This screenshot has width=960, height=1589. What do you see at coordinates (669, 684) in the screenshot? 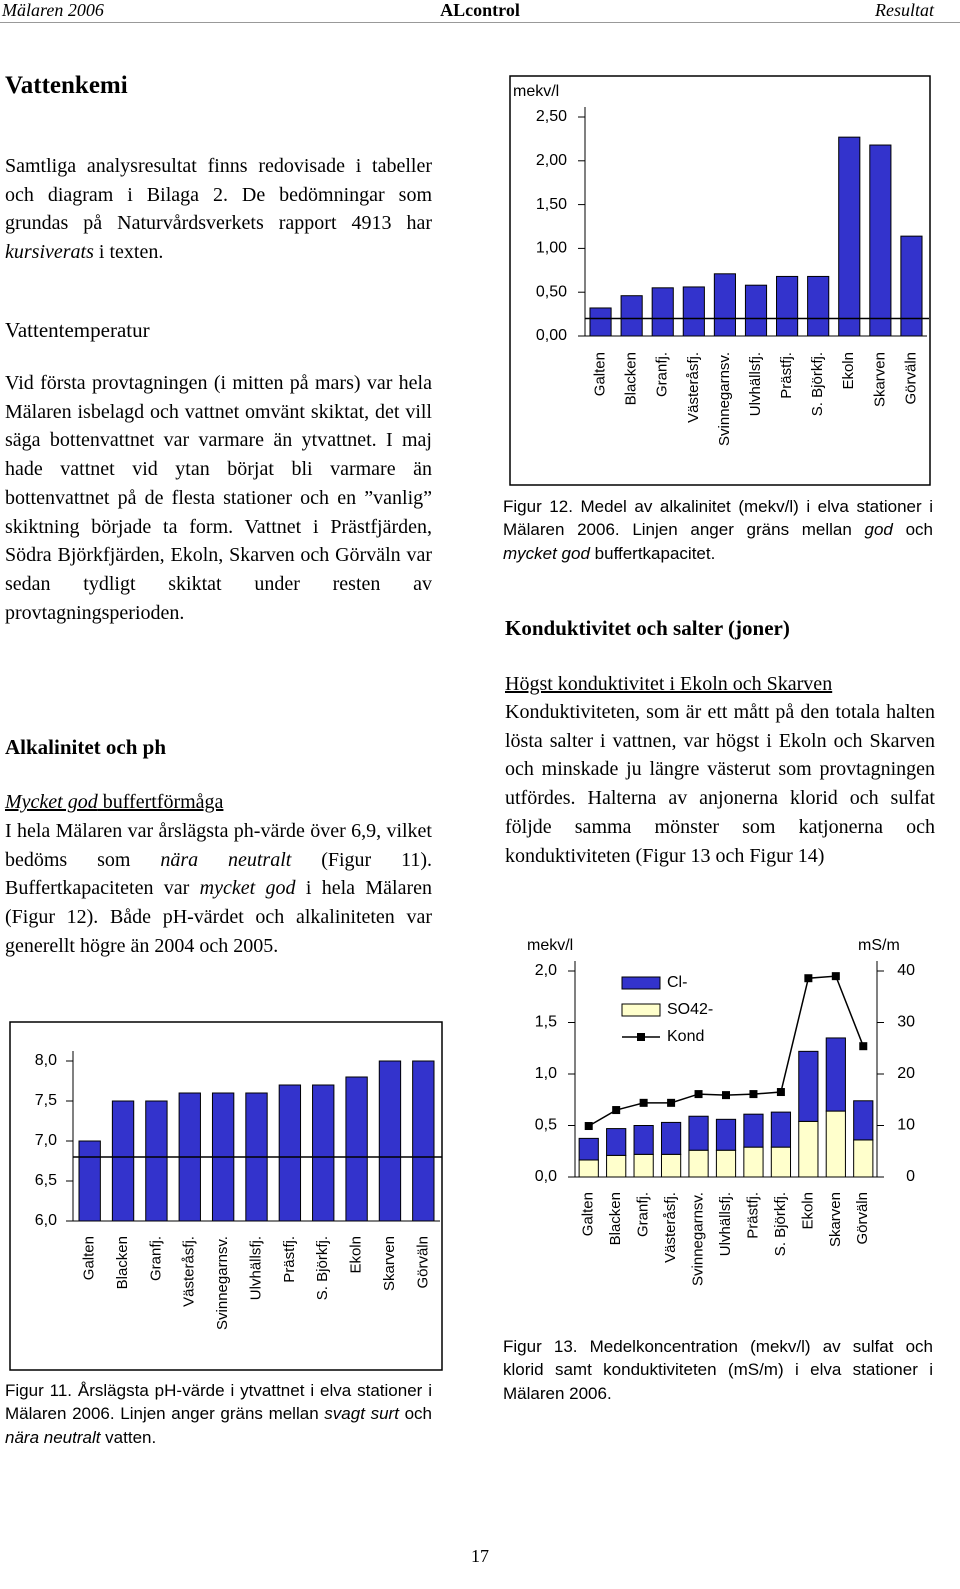
I see `subheading: Högst konduktivitet i Ekoln och Skarven` at bounding box center [669, 684].